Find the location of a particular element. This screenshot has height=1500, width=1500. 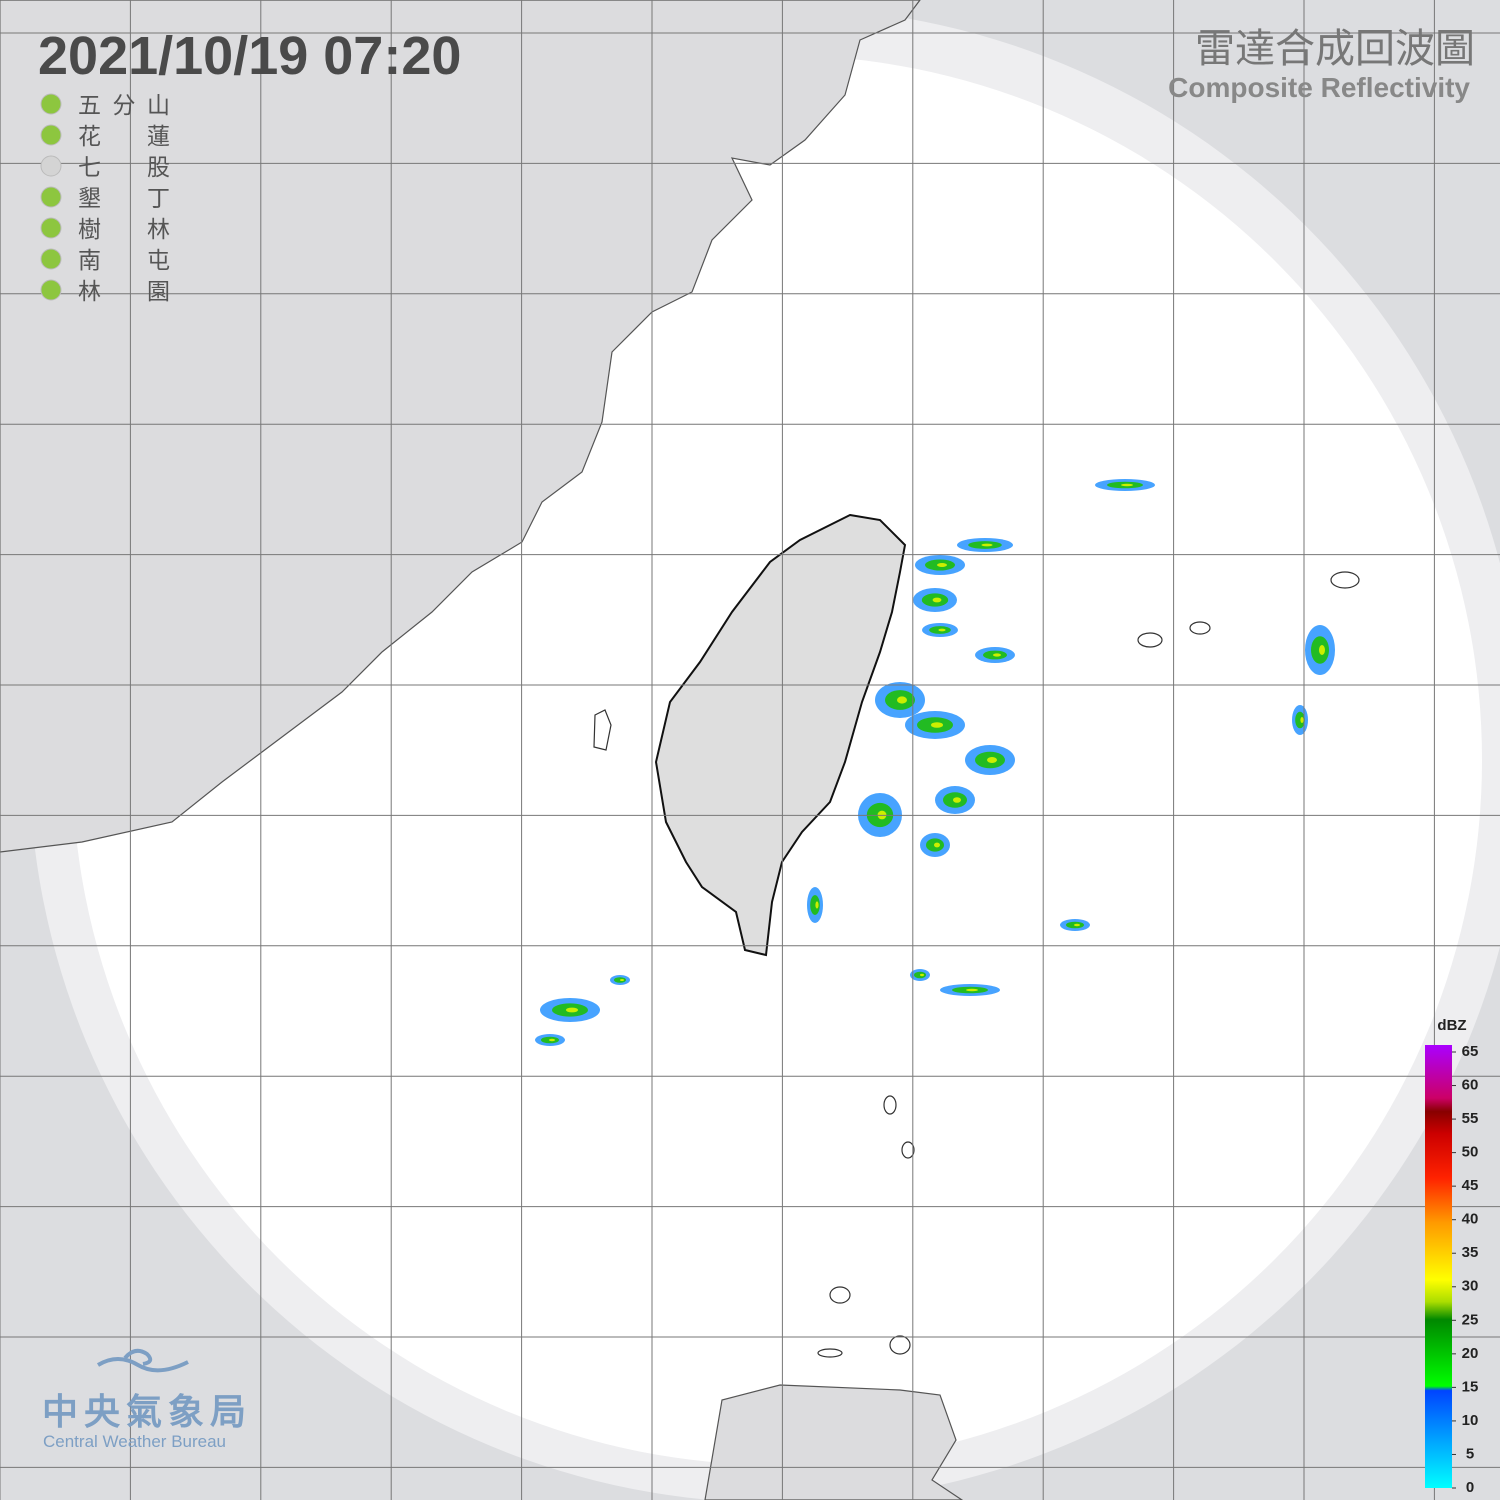

colorbar-tick-label: 0 is located at coordinates (1470, 1487).